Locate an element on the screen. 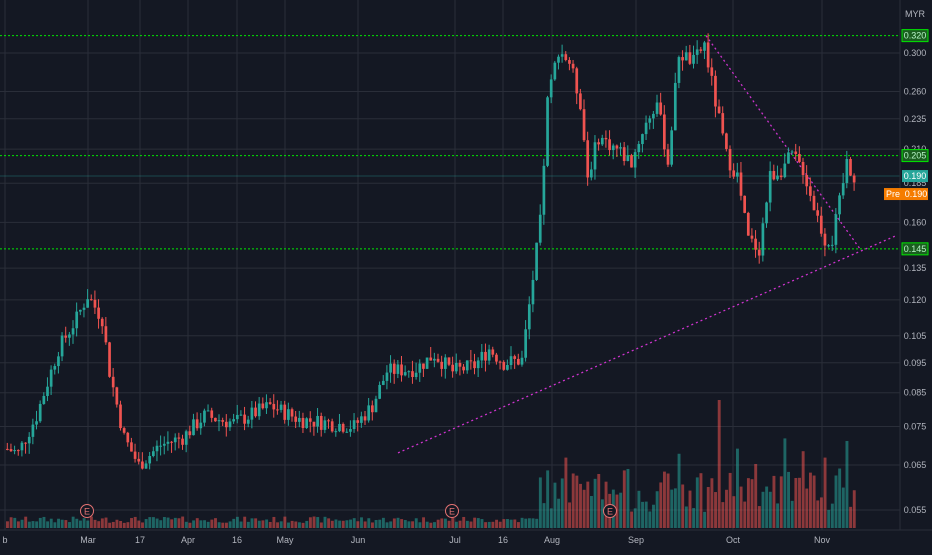 The width and height of the screenshot is (932, 555). time-tick-label: Apr is located at coordinates (188, 540).